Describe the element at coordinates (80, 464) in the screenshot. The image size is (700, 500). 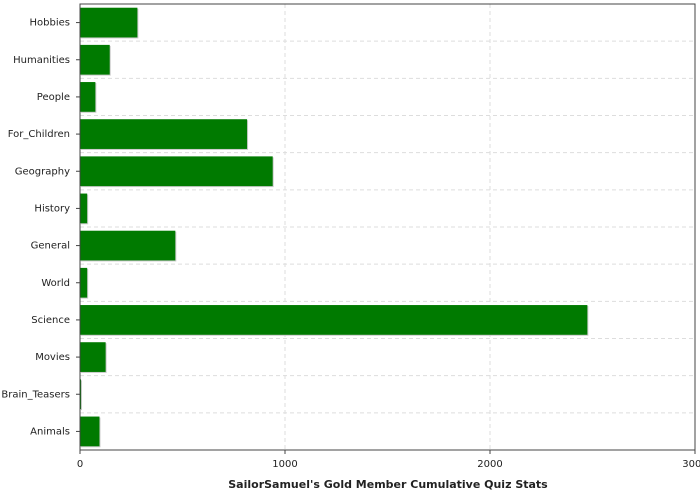
I see `x-tick-label: 0` at that location.